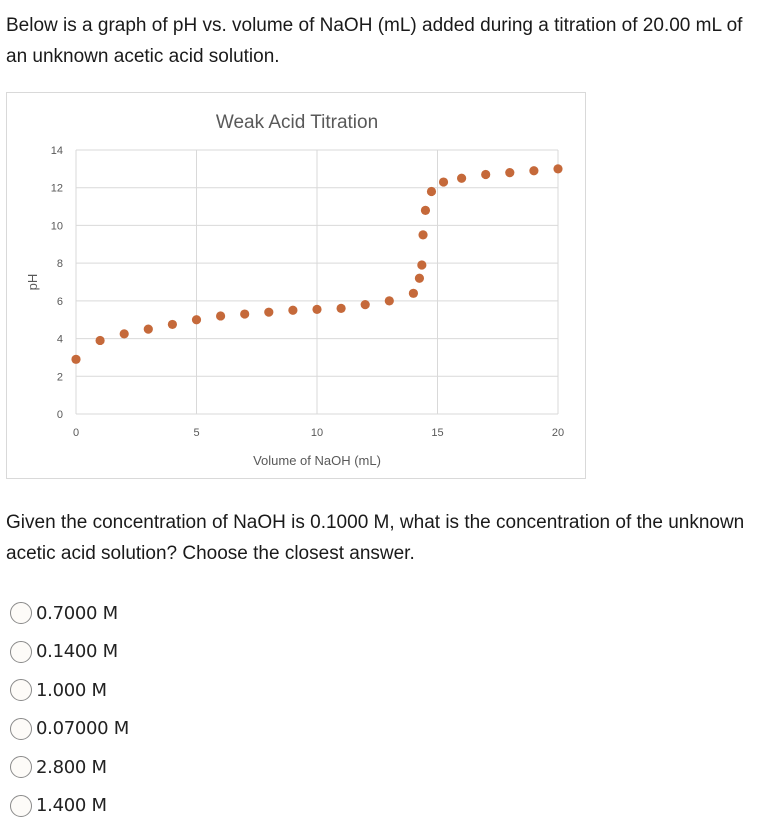  I want to click on choice-5: 1.400 M, so click(69, 806).